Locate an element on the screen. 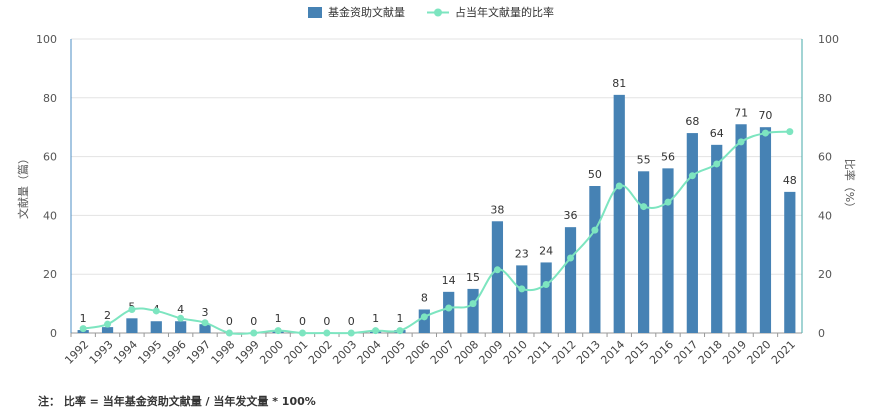 The image size is (875, 413). y-axis-title: 文献量（篇） is located at coordinates (23, 186).